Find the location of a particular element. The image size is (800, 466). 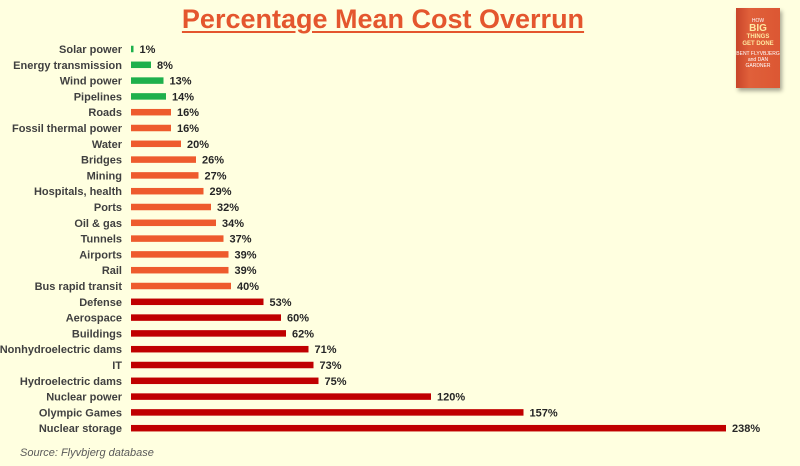

value-label-defense: 53% is located at coordinates (281, 303).